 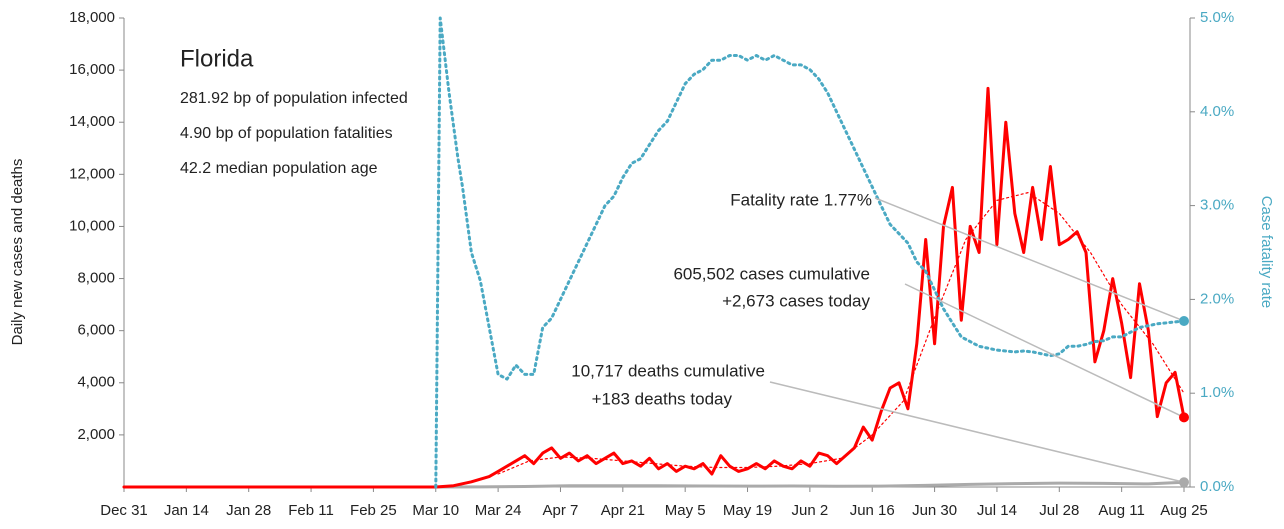 What do you see at coordinates (1217, 298) in the screenshot?
I see `y2-tick-label: 2.0%` at bounding box center [1217, 298].